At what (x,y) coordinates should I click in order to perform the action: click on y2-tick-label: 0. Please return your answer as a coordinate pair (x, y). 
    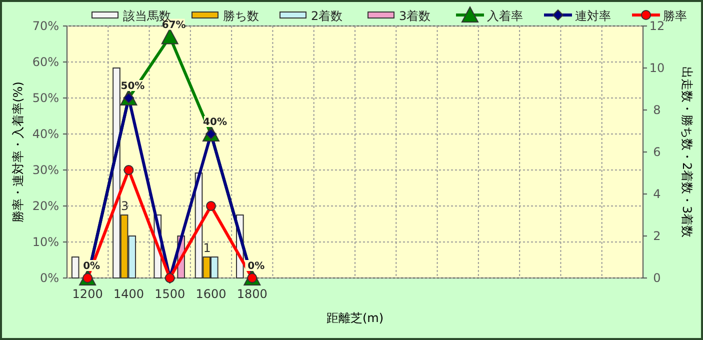
    Looking at the image, I should click on (657, 278).